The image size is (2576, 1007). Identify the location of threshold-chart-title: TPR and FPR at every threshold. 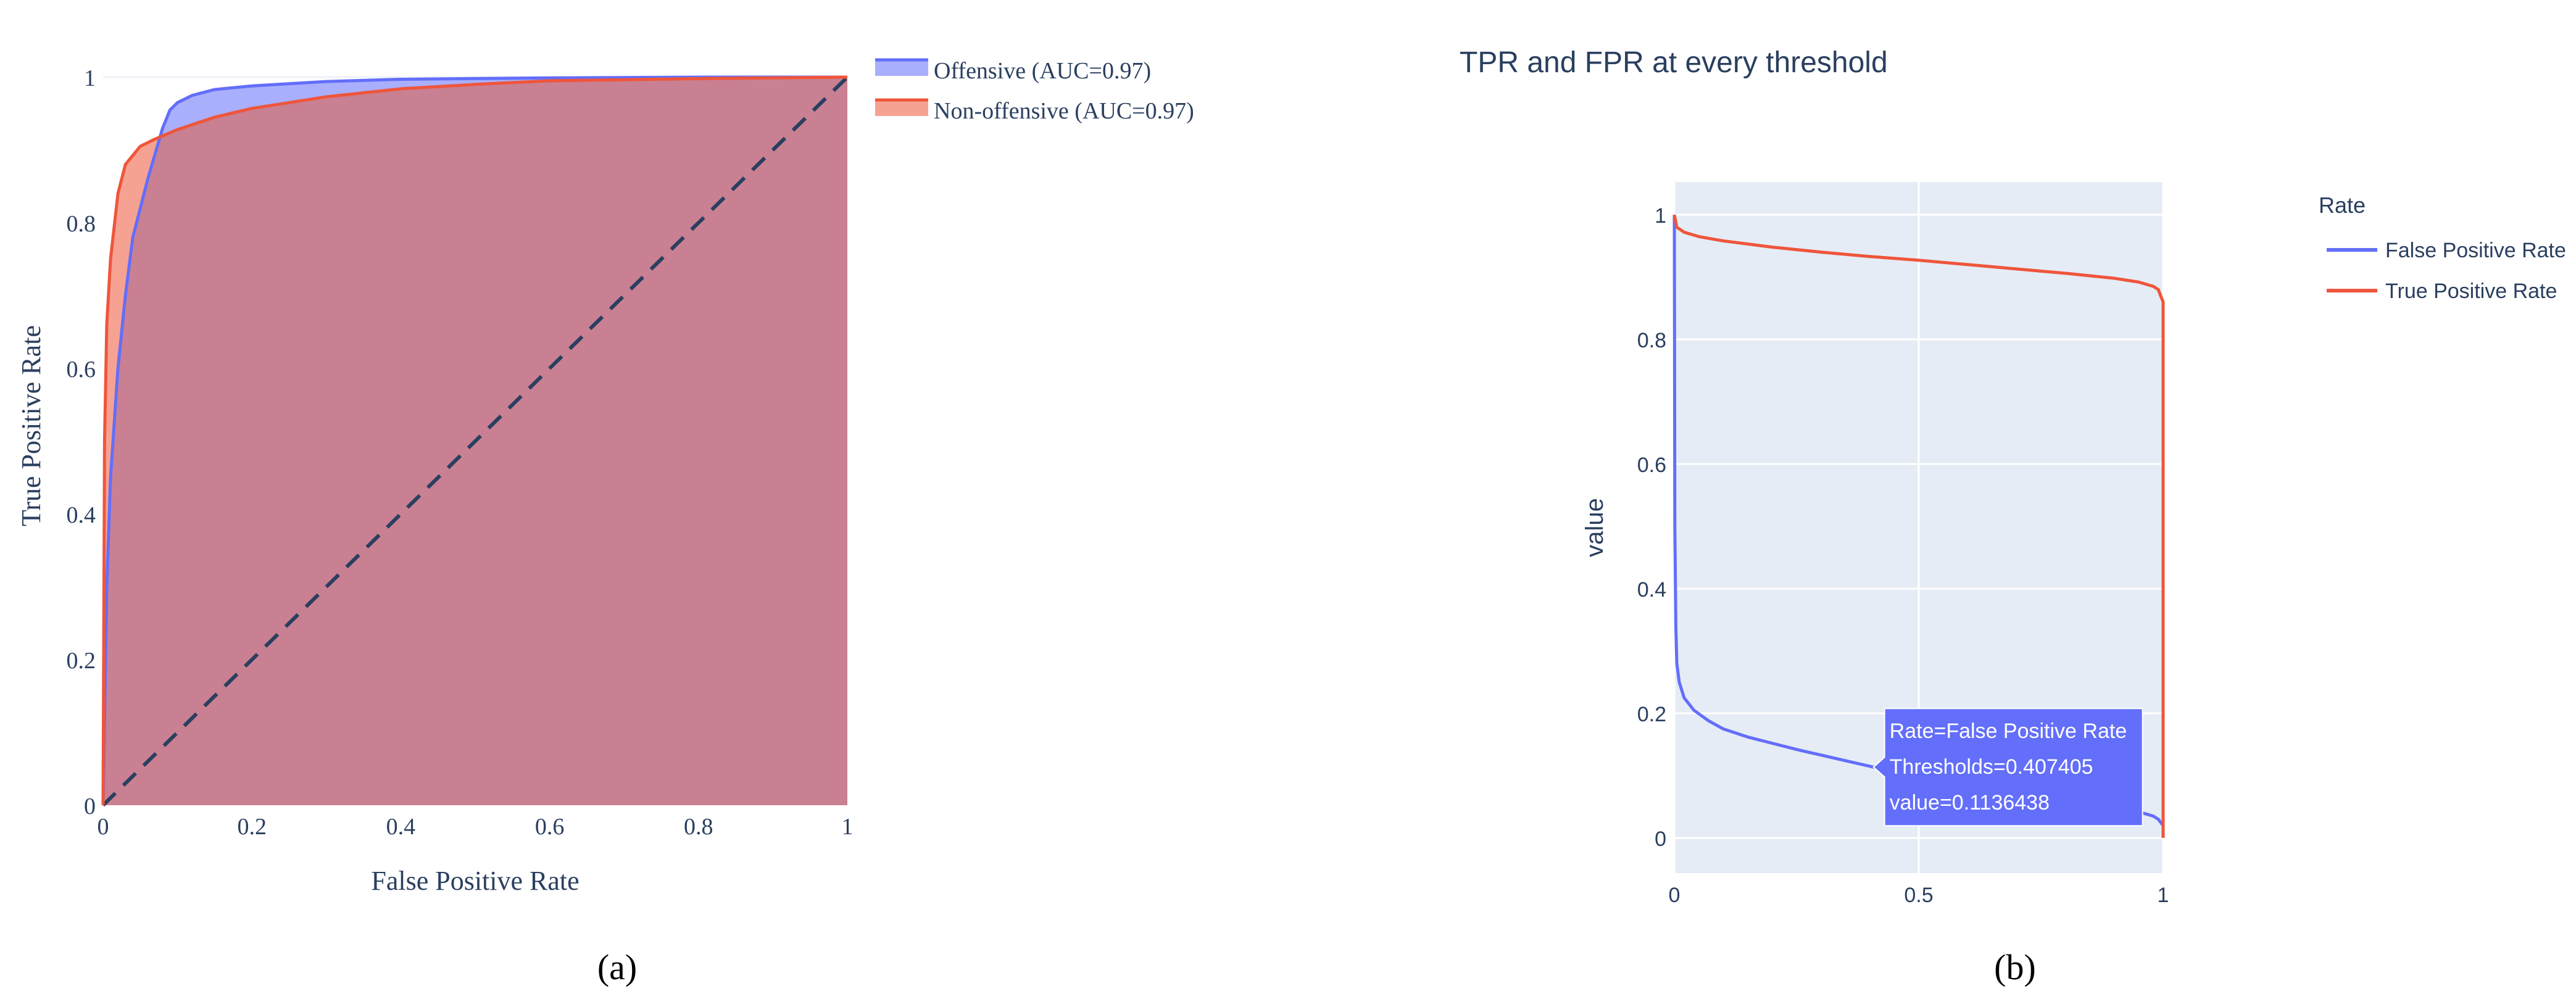
(1674, 63).